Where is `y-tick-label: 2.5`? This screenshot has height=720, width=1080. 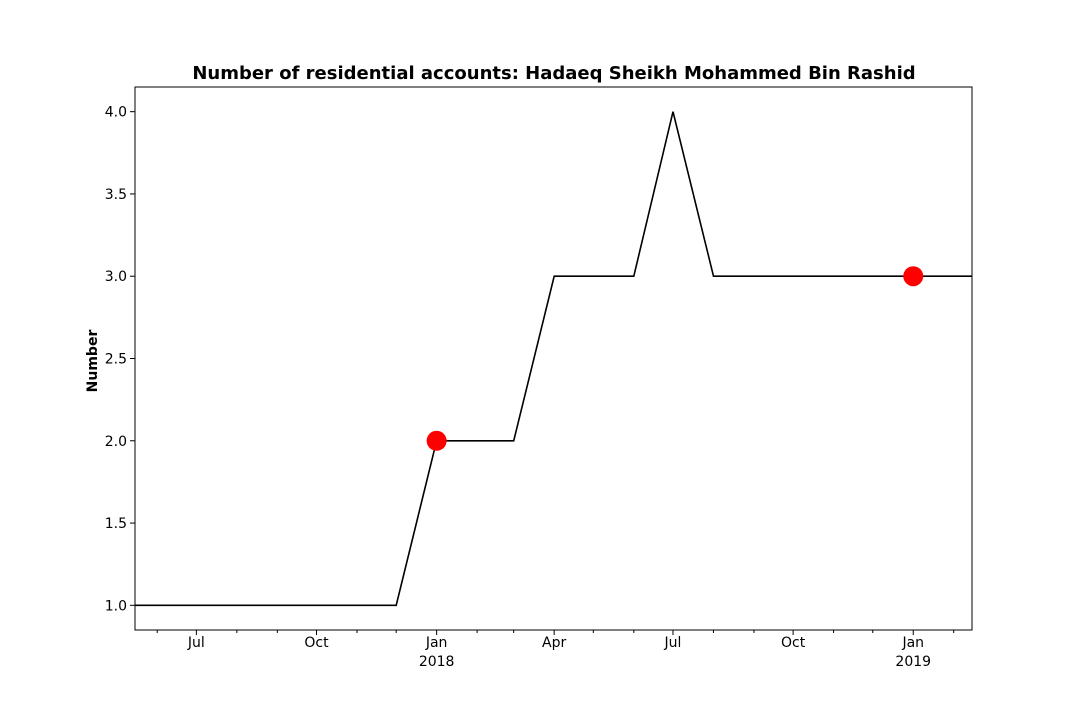
y-tick-label: 2.5 is located at coordinates (116, 360).